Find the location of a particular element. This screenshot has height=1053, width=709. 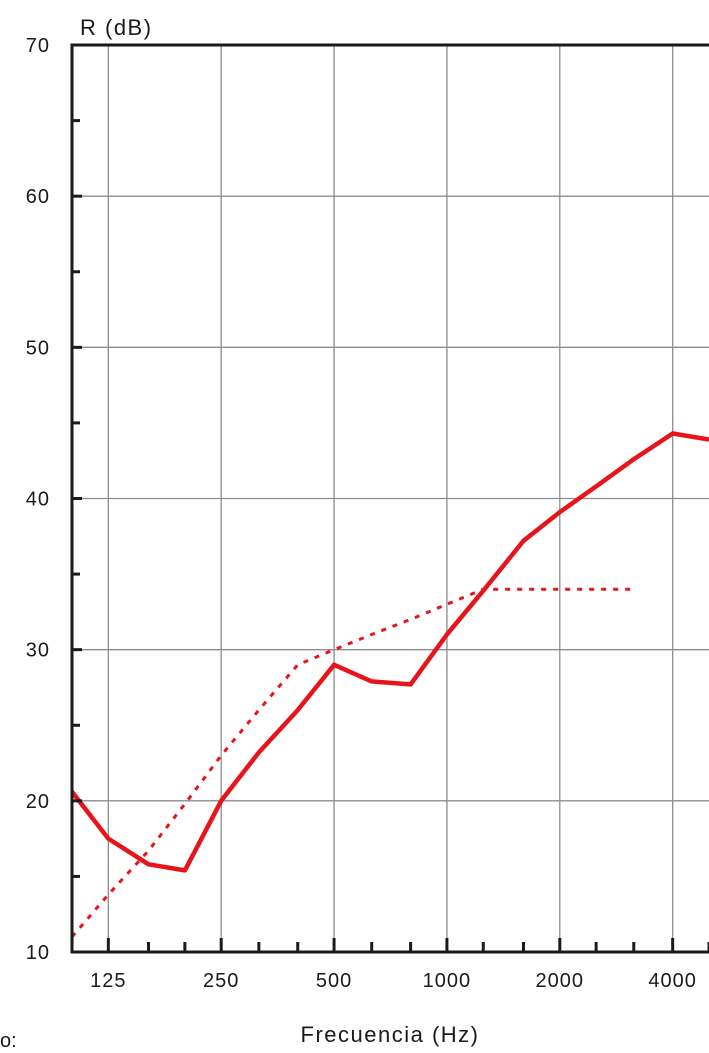

x-axis-title: Frecuencia (Hz) is located at coordinates (390, 1034).